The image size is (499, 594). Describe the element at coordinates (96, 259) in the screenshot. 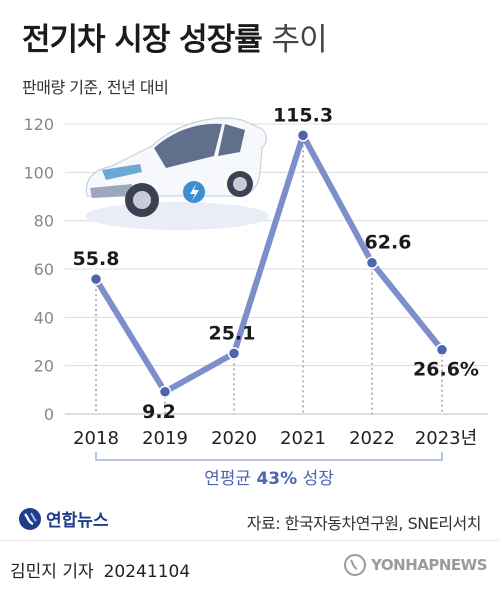

I see `data-label: 55.8` at that location.